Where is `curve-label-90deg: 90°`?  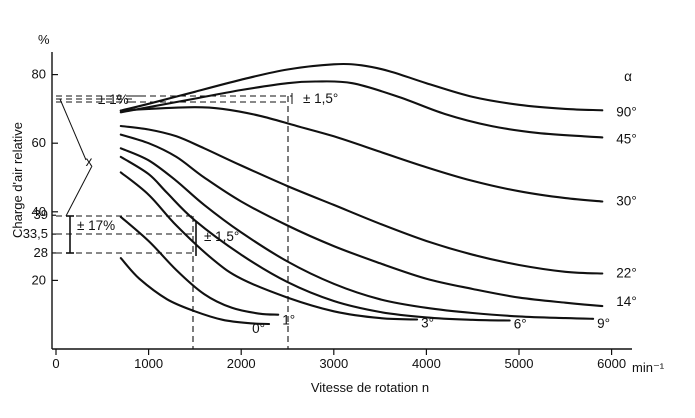 curve-label-90deg: 90° is located at coordinates (626, 111).